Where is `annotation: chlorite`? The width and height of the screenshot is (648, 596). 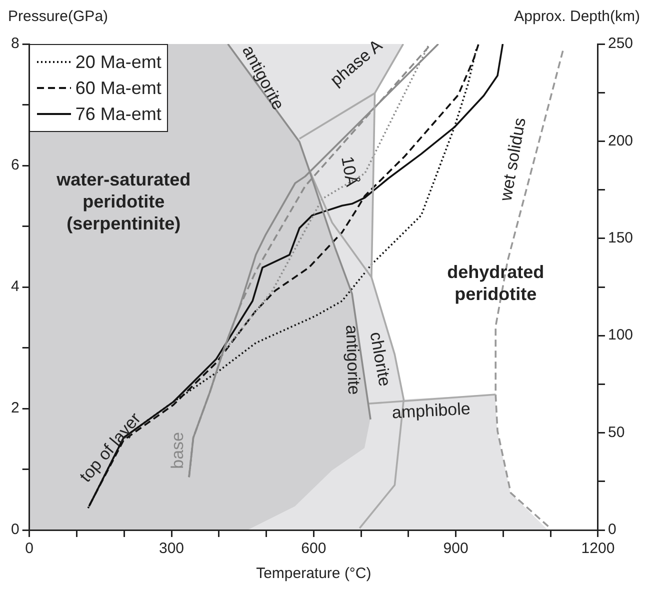
annotation: chlorite is located at coordinates (380, 359).